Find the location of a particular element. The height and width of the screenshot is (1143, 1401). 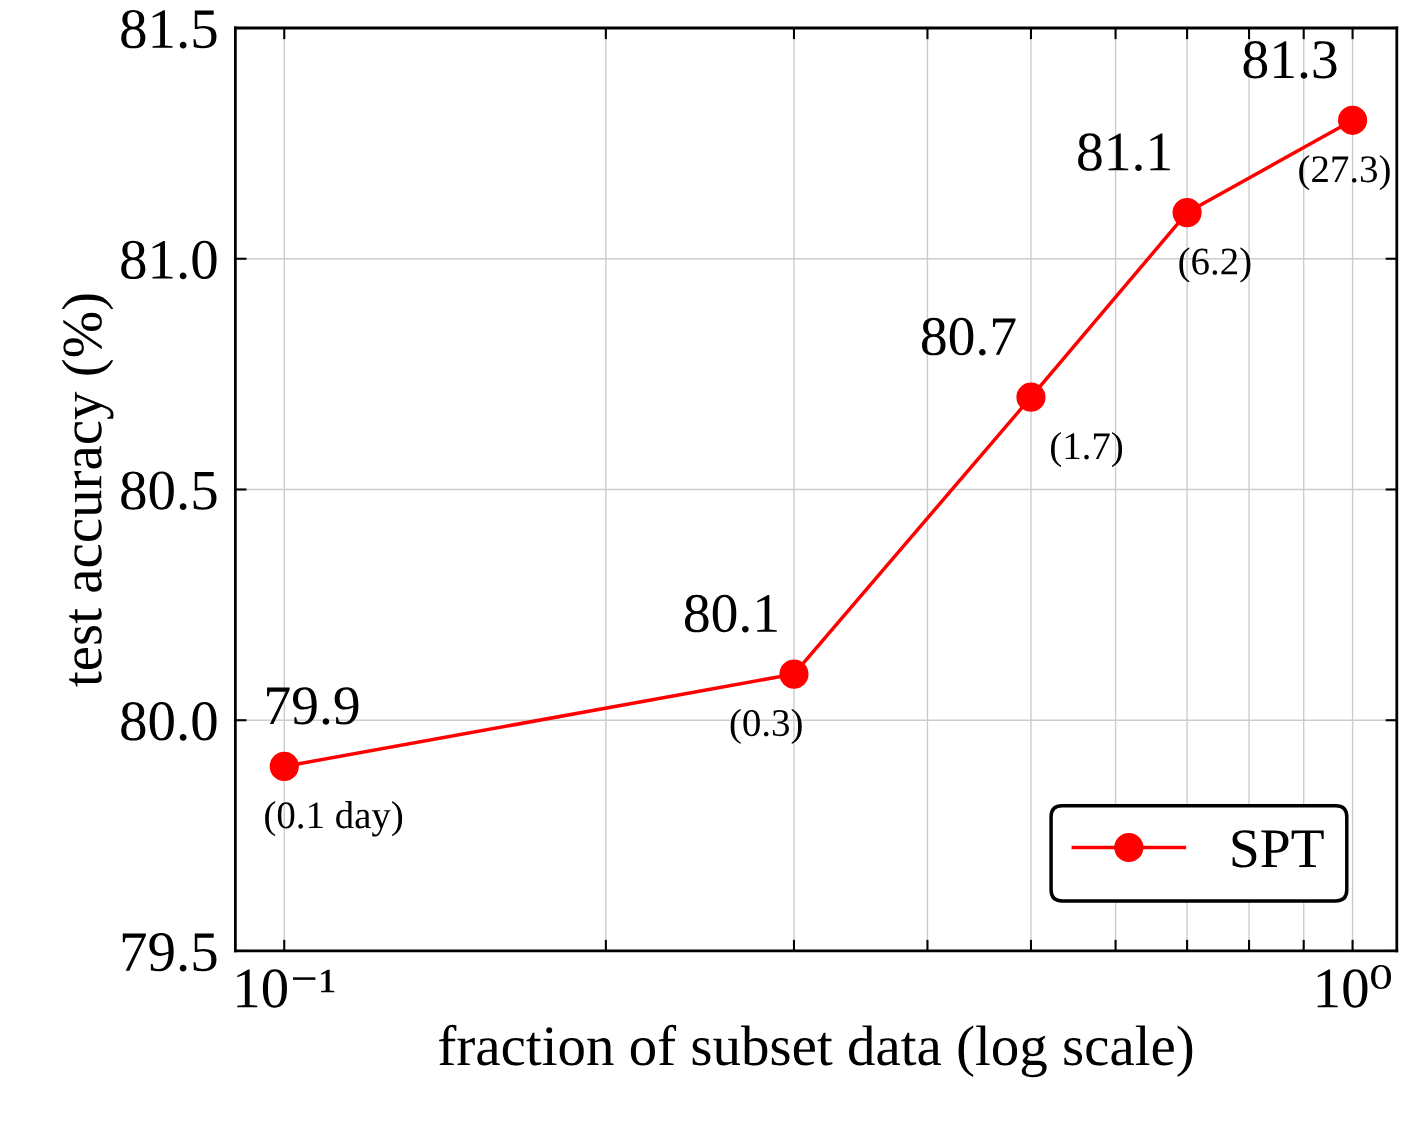

y-tick-label: 80.0 is located at coordinates (169, 721).